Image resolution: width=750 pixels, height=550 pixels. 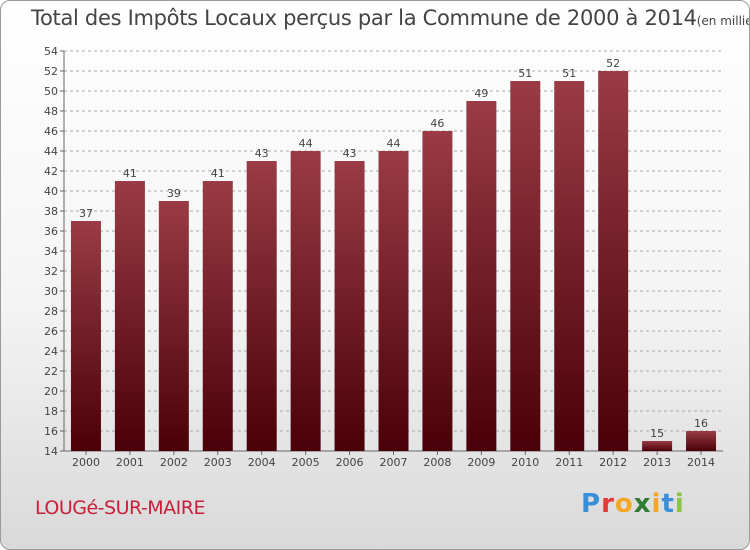 What do you see at coordinates (51, 391) in the screenshot?
I see `y-tick-label: 20` at bounding box center [51, 391].